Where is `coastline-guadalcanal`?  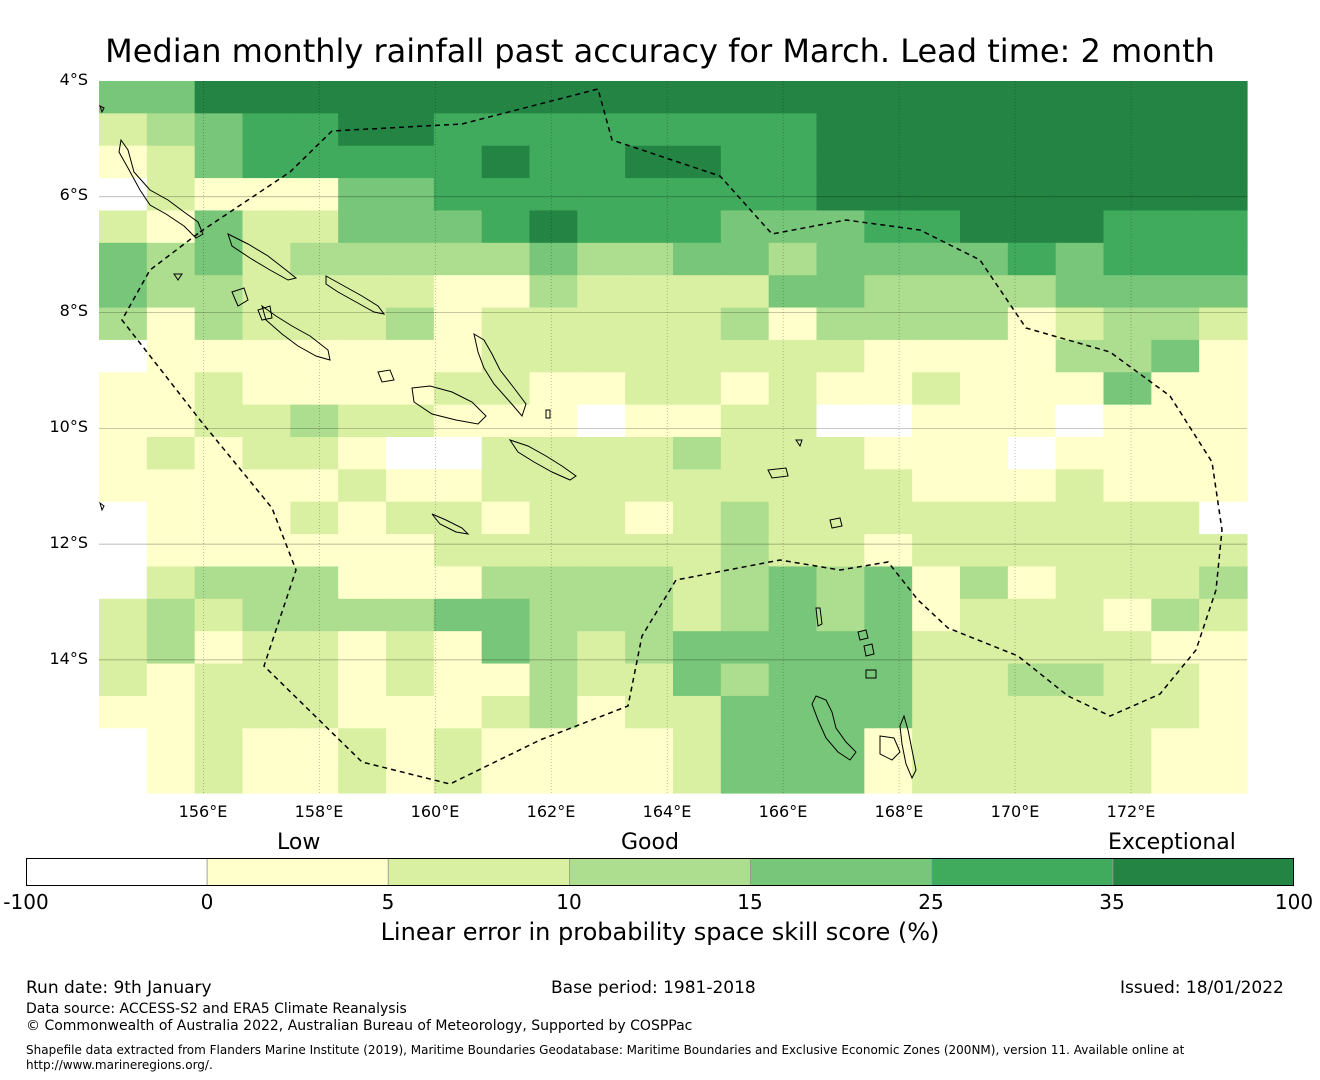
coastline-guadalcanal is located at coordinates (449, 405).